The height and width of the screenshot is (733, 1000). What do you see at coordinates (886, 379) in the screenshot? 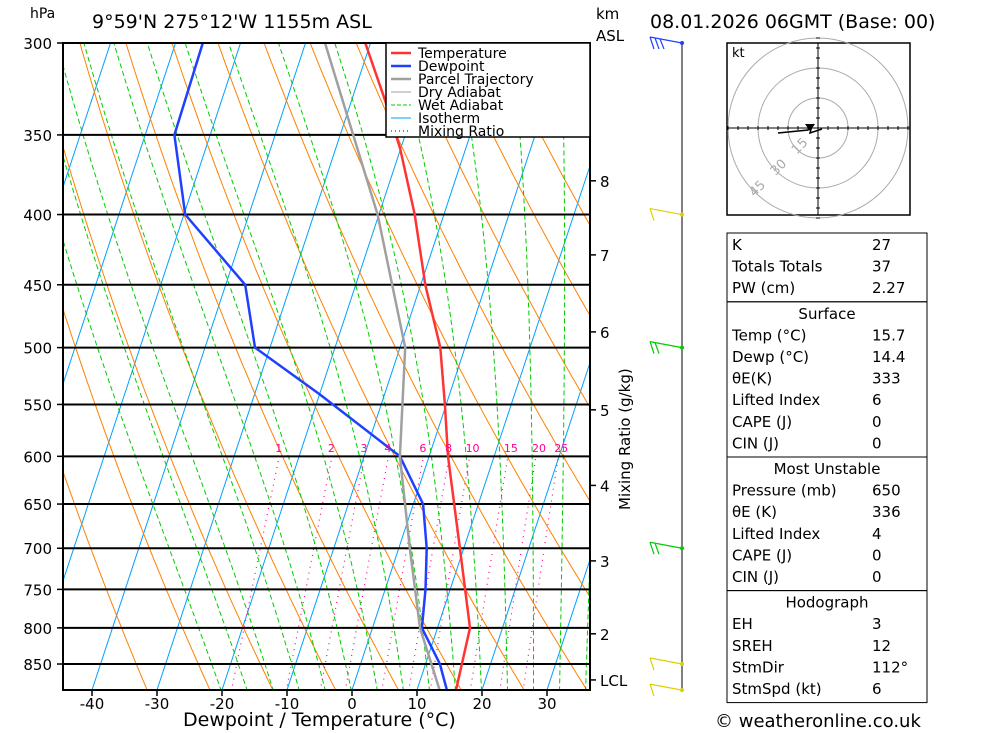
I see `table-row-value: 333` at bounding box center [886, 379].